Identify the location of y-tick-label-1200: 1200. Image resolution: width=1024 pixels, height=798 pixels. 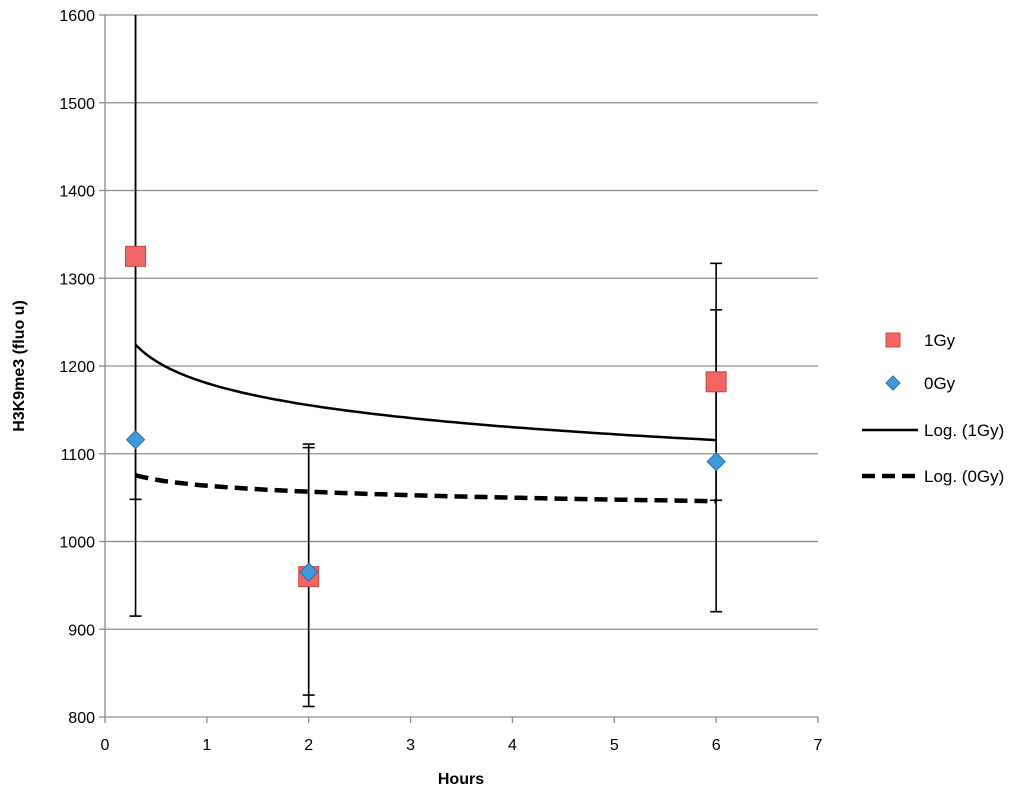
(77, 367).